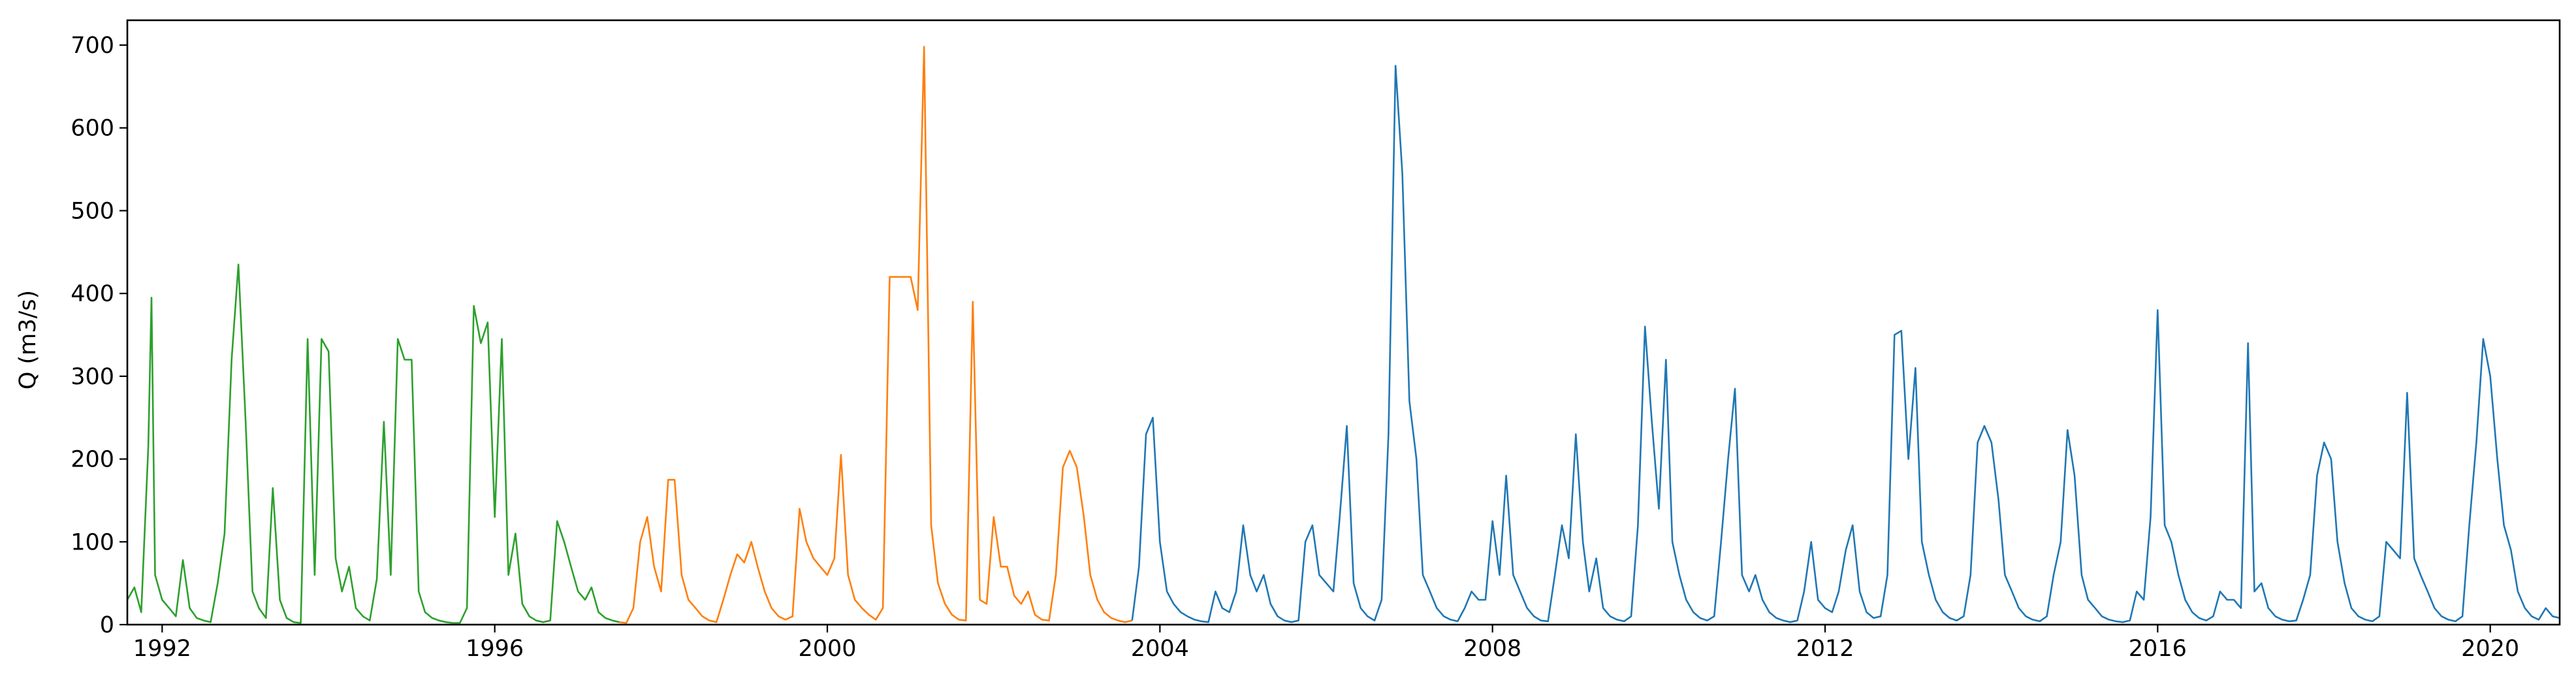 The height and width of the screenshot is (688, 2576). I want to click on y-tick-label: 100, so click(93, 542).